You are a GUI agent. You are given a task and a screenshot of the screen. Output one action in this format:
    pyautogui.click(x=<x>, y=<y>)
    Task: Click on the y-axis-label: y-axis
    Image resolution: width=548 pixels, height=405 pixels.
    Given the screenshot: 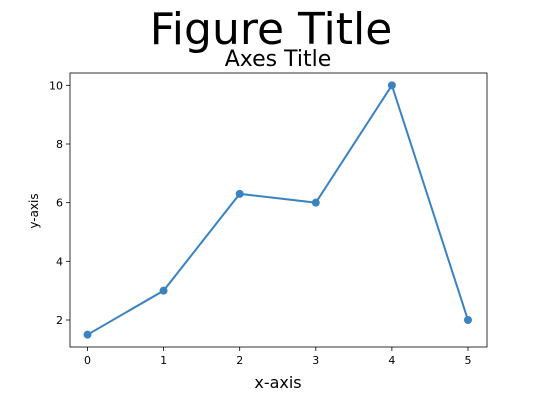 What is the action you would take?
    pyautogui.click(x=34, y=210)
    